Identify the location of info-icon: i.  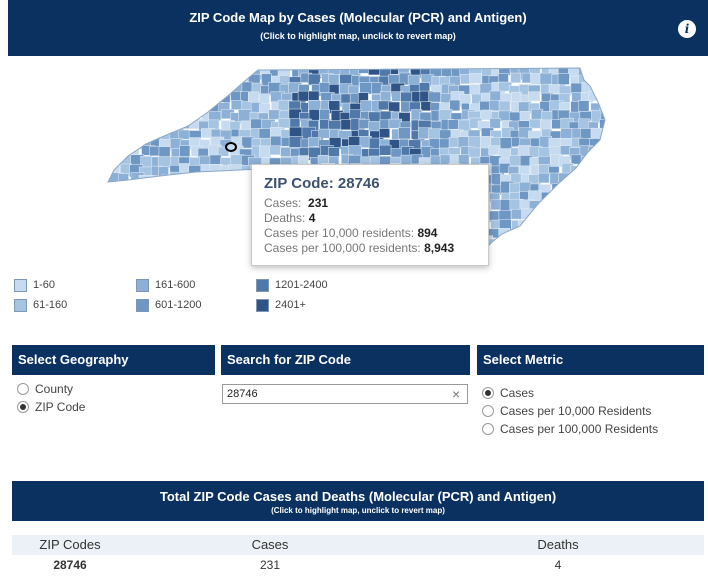
(687, 29).